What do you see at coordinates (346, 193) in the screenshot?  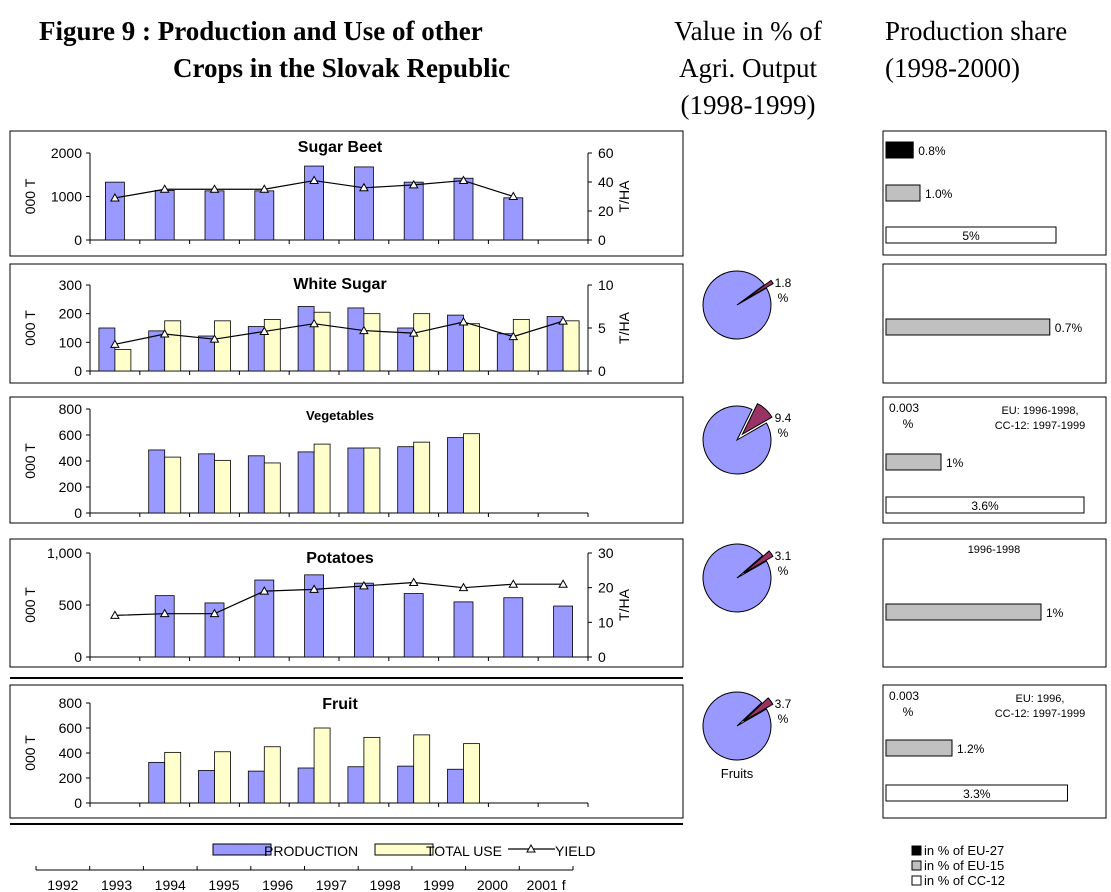 I see `chart-panel: Sugar Beet 0 1000 2000 000 T 0 20 40 60 T/HA` at bounding box center [346, 193].